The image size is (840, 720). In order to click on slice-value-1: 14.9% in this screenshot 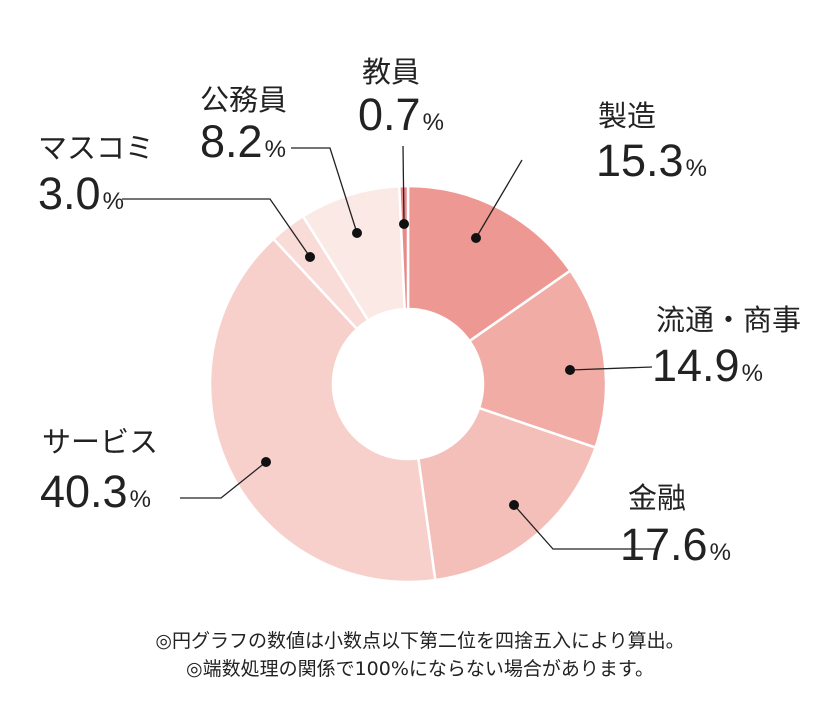, I will do `click(707, 365)`.